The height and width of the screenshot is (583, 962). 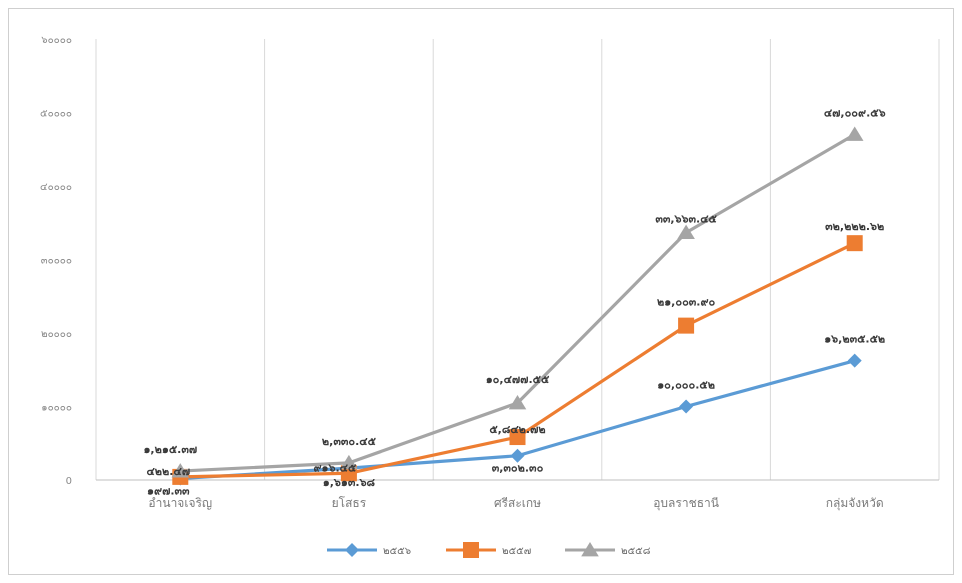 I want to click on y-tick-label: ๒๐๐๐๐, so click(x=56, y=334).